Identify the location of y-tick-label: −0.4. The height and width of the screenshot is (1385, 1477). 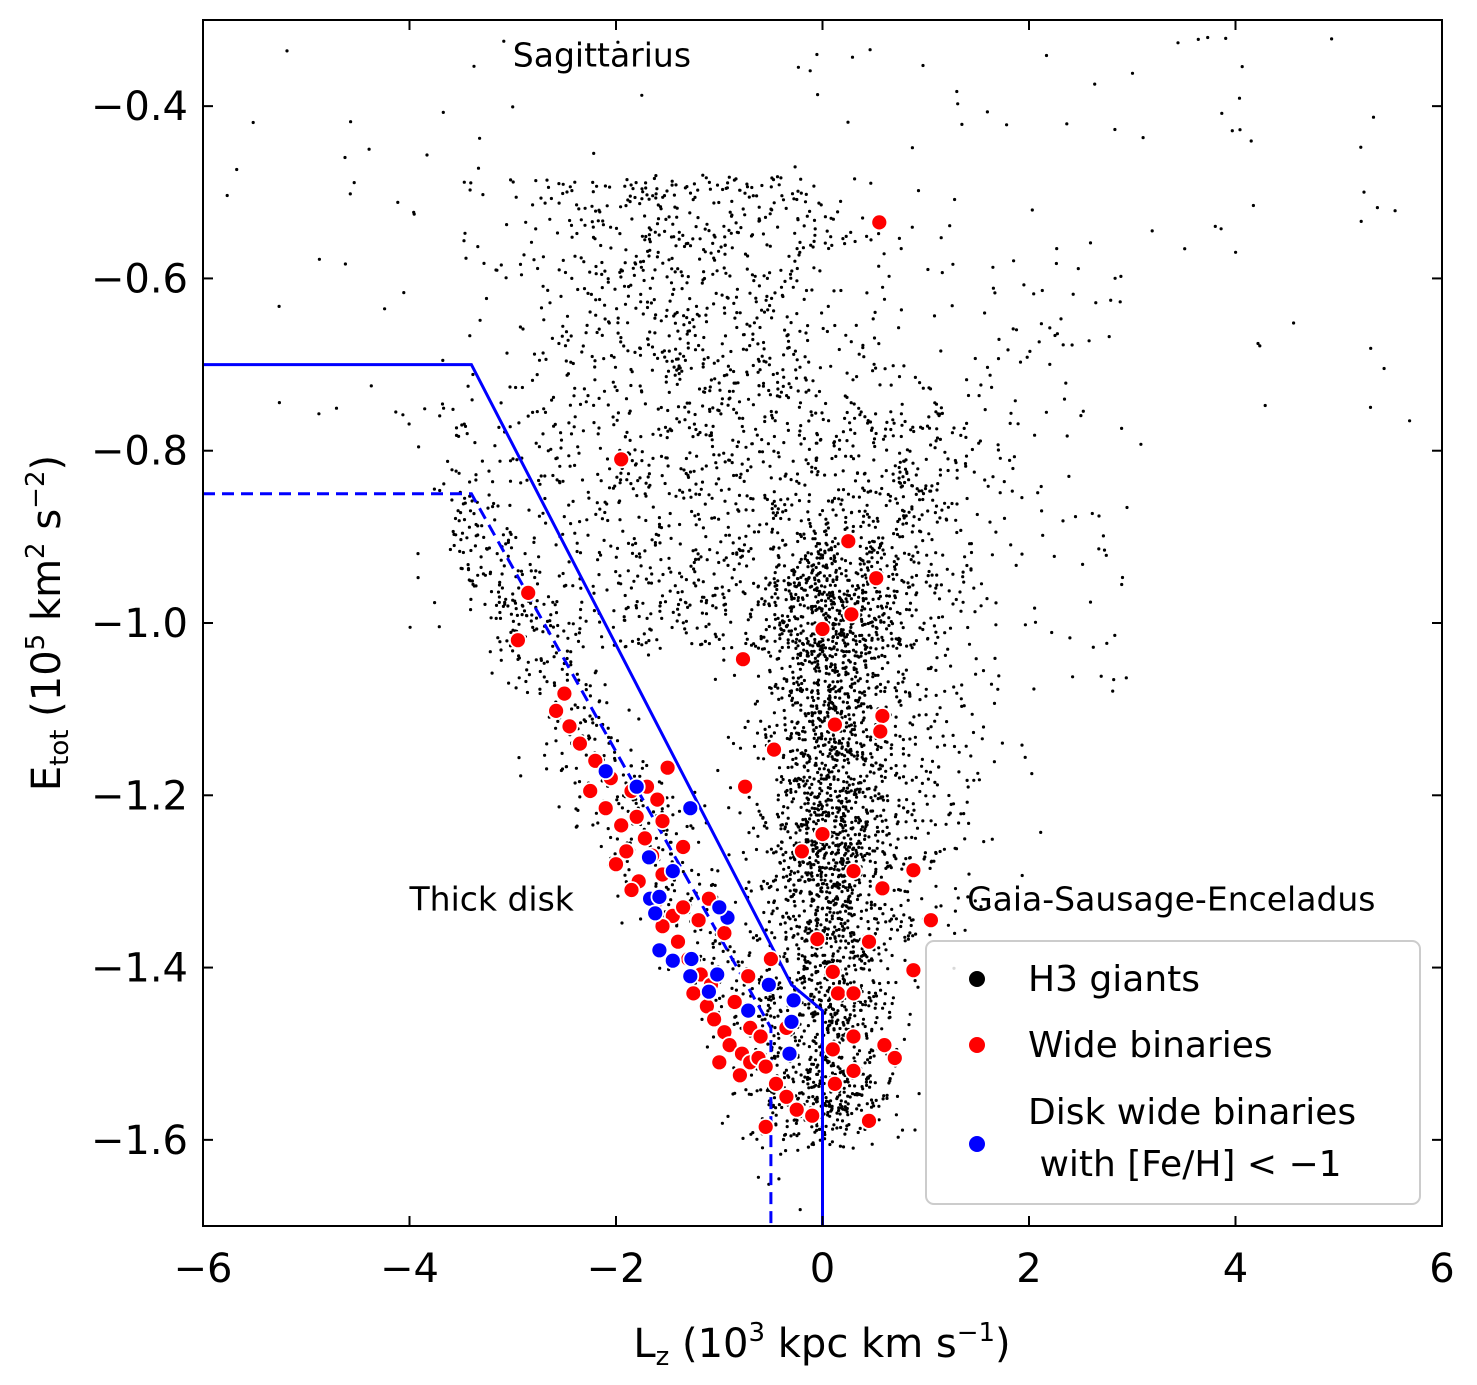
(139, 107).